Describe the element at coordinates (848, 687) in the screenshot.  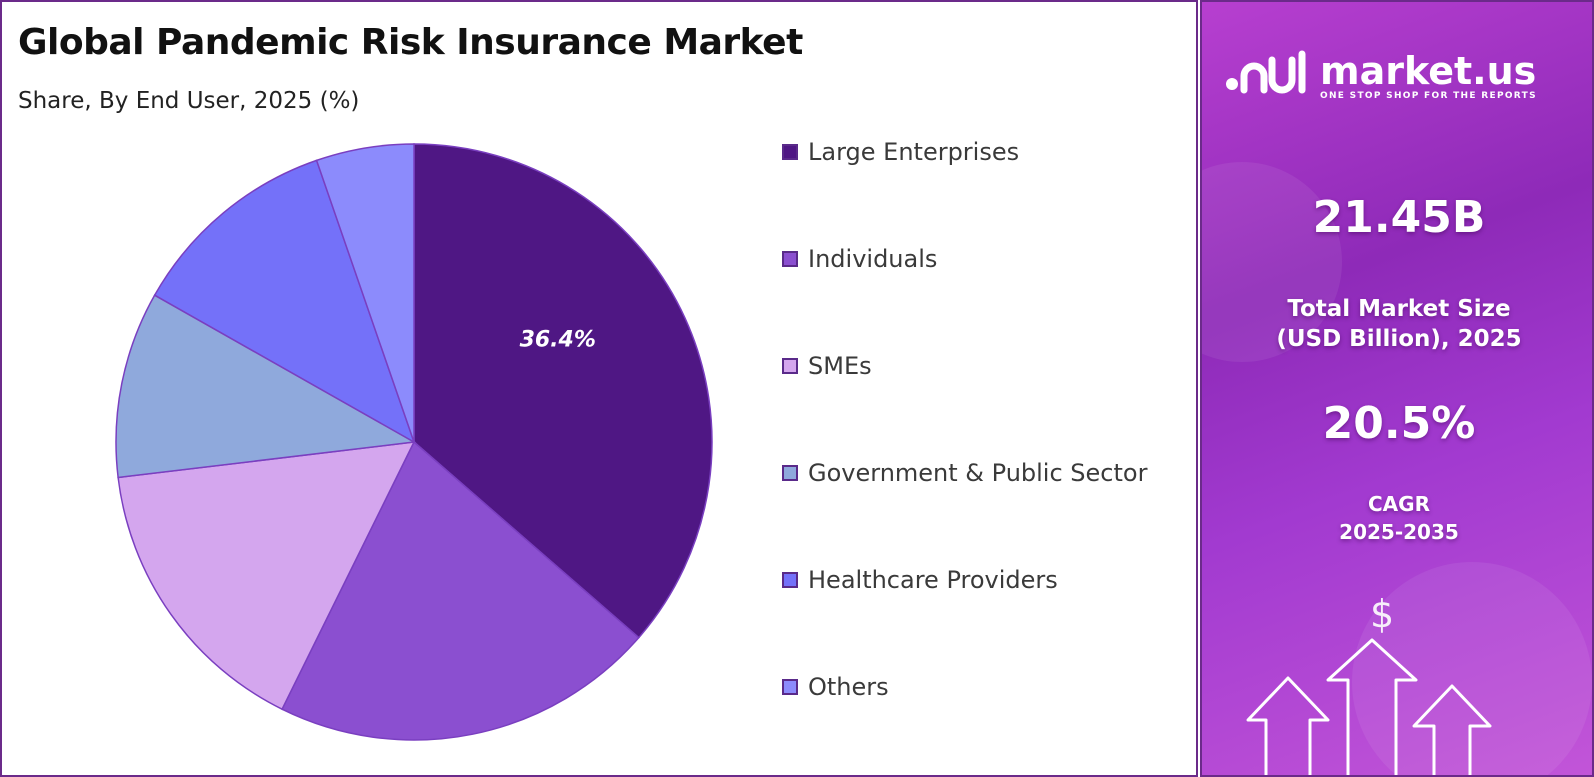
I see `legend-label: Others` at that location.